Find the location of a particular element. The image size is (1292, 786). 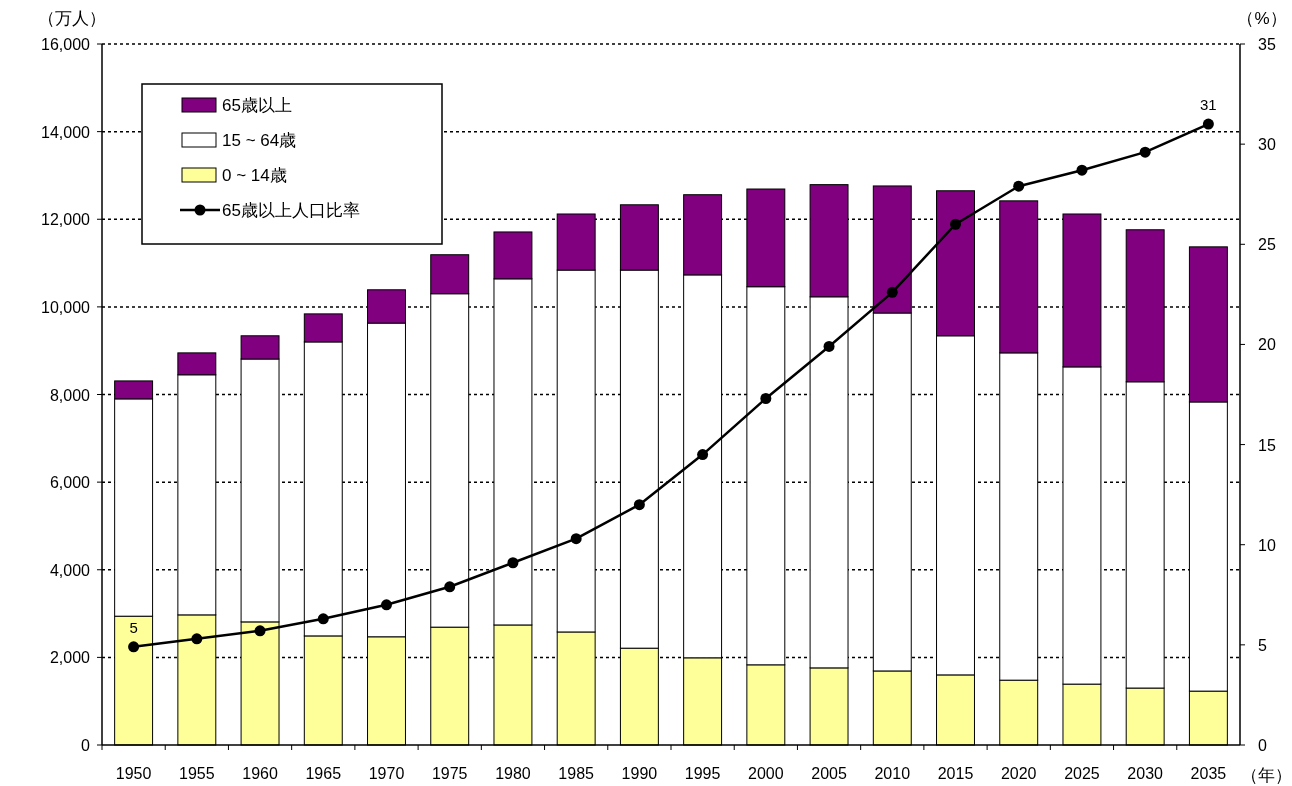

y-tick-label: 0 is located at coordinates (86, 745).